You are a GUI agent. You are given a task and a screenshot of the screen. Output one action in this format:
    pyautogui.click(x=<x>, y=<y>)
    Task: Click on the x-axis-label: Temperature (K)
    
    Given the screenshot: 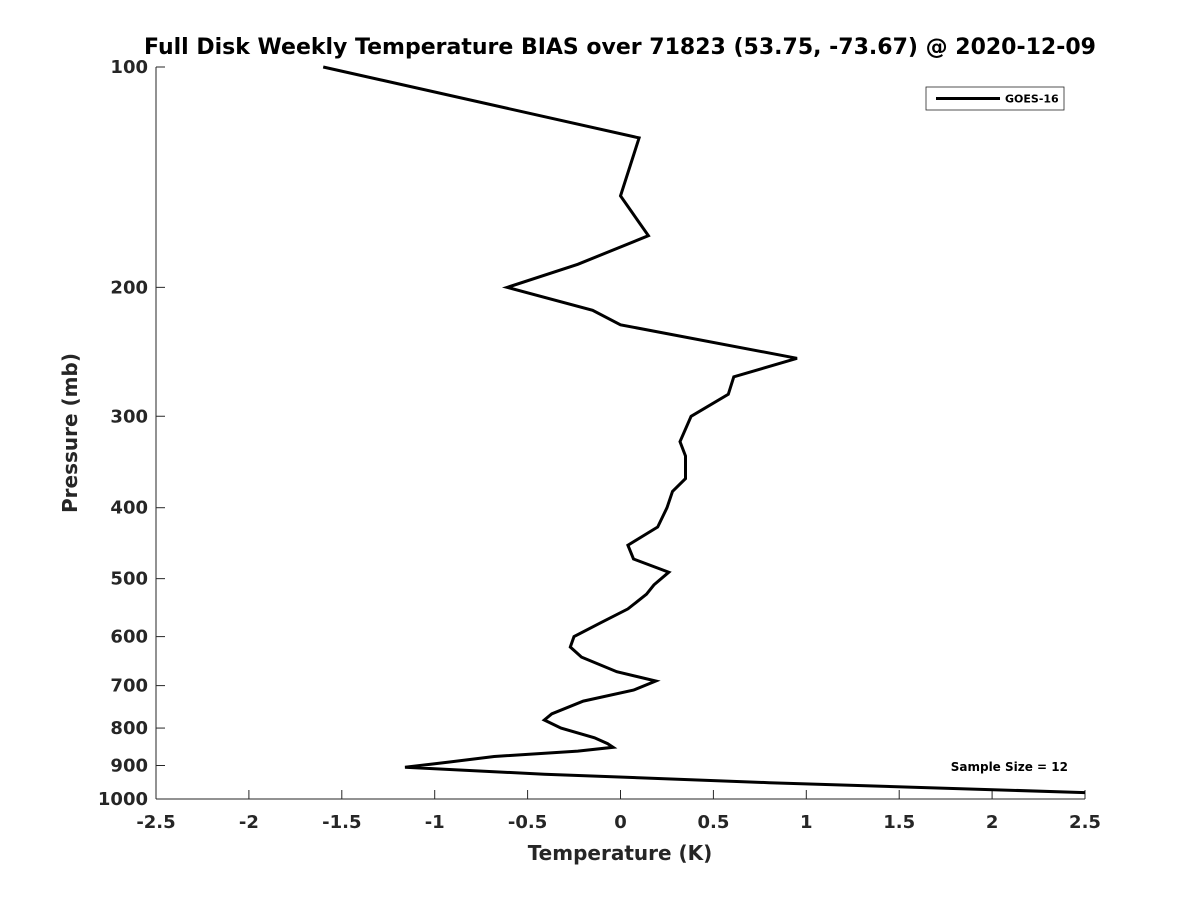 What is the action you would take?
    pyautogui.click(x=620, y=853)
    